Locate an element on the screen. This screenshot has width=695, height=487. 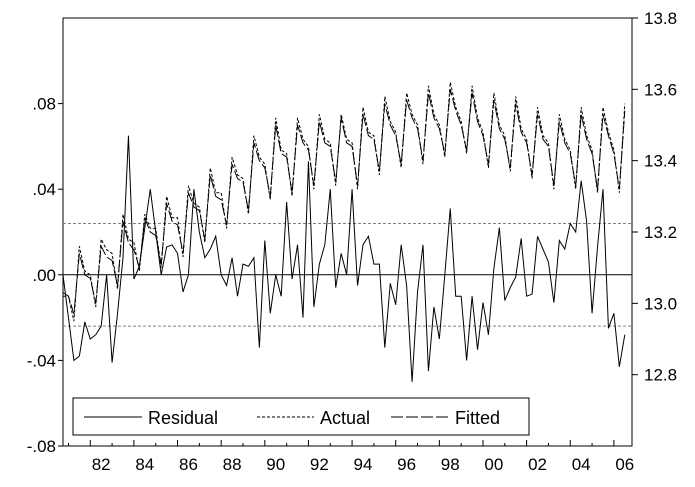
right-axis-tick-label: 13.0 is located at coordinates (660, 303).